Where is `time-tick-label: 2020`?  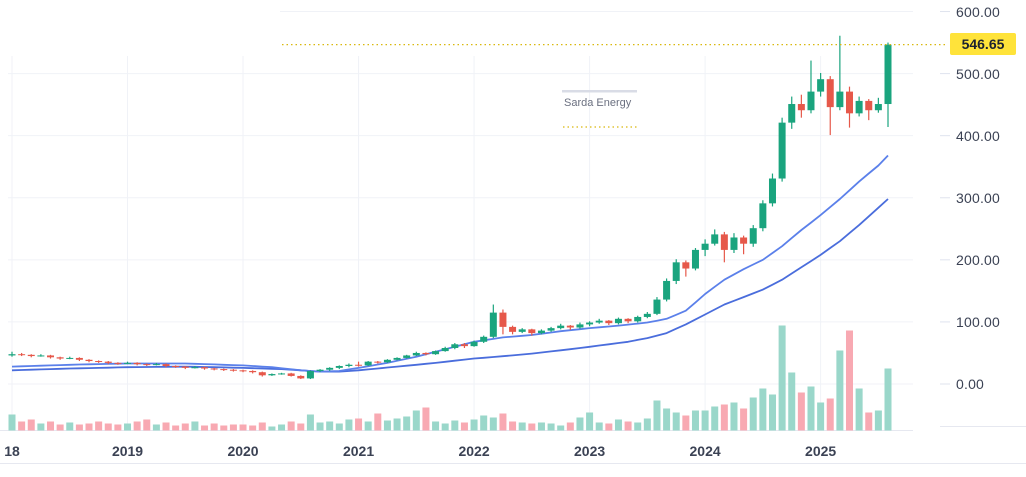 time-tick-label: 2020 is located at coordinates (243, 451).